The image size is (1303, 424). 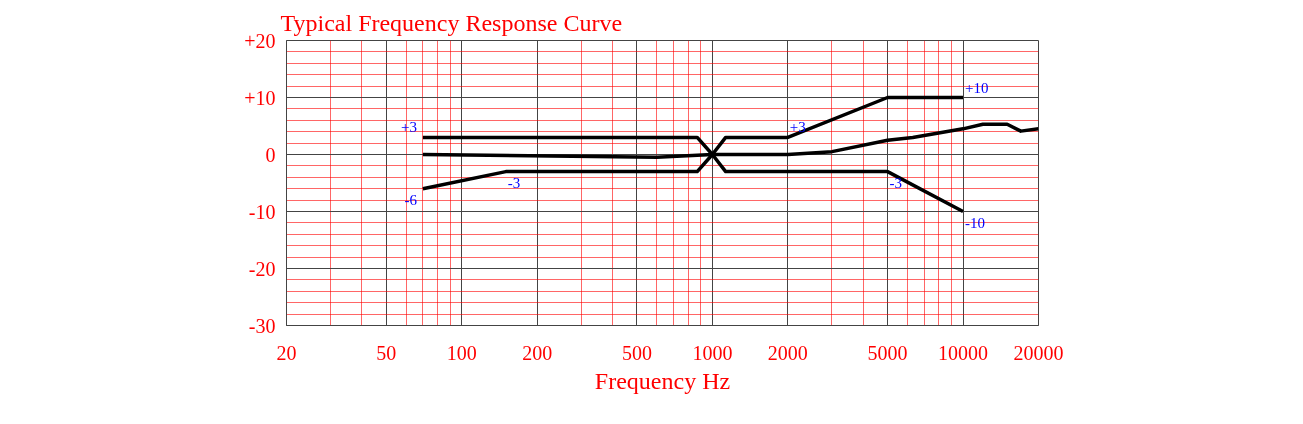 I want to click on x-tick-label: 2000, so click(x=787, y=352).